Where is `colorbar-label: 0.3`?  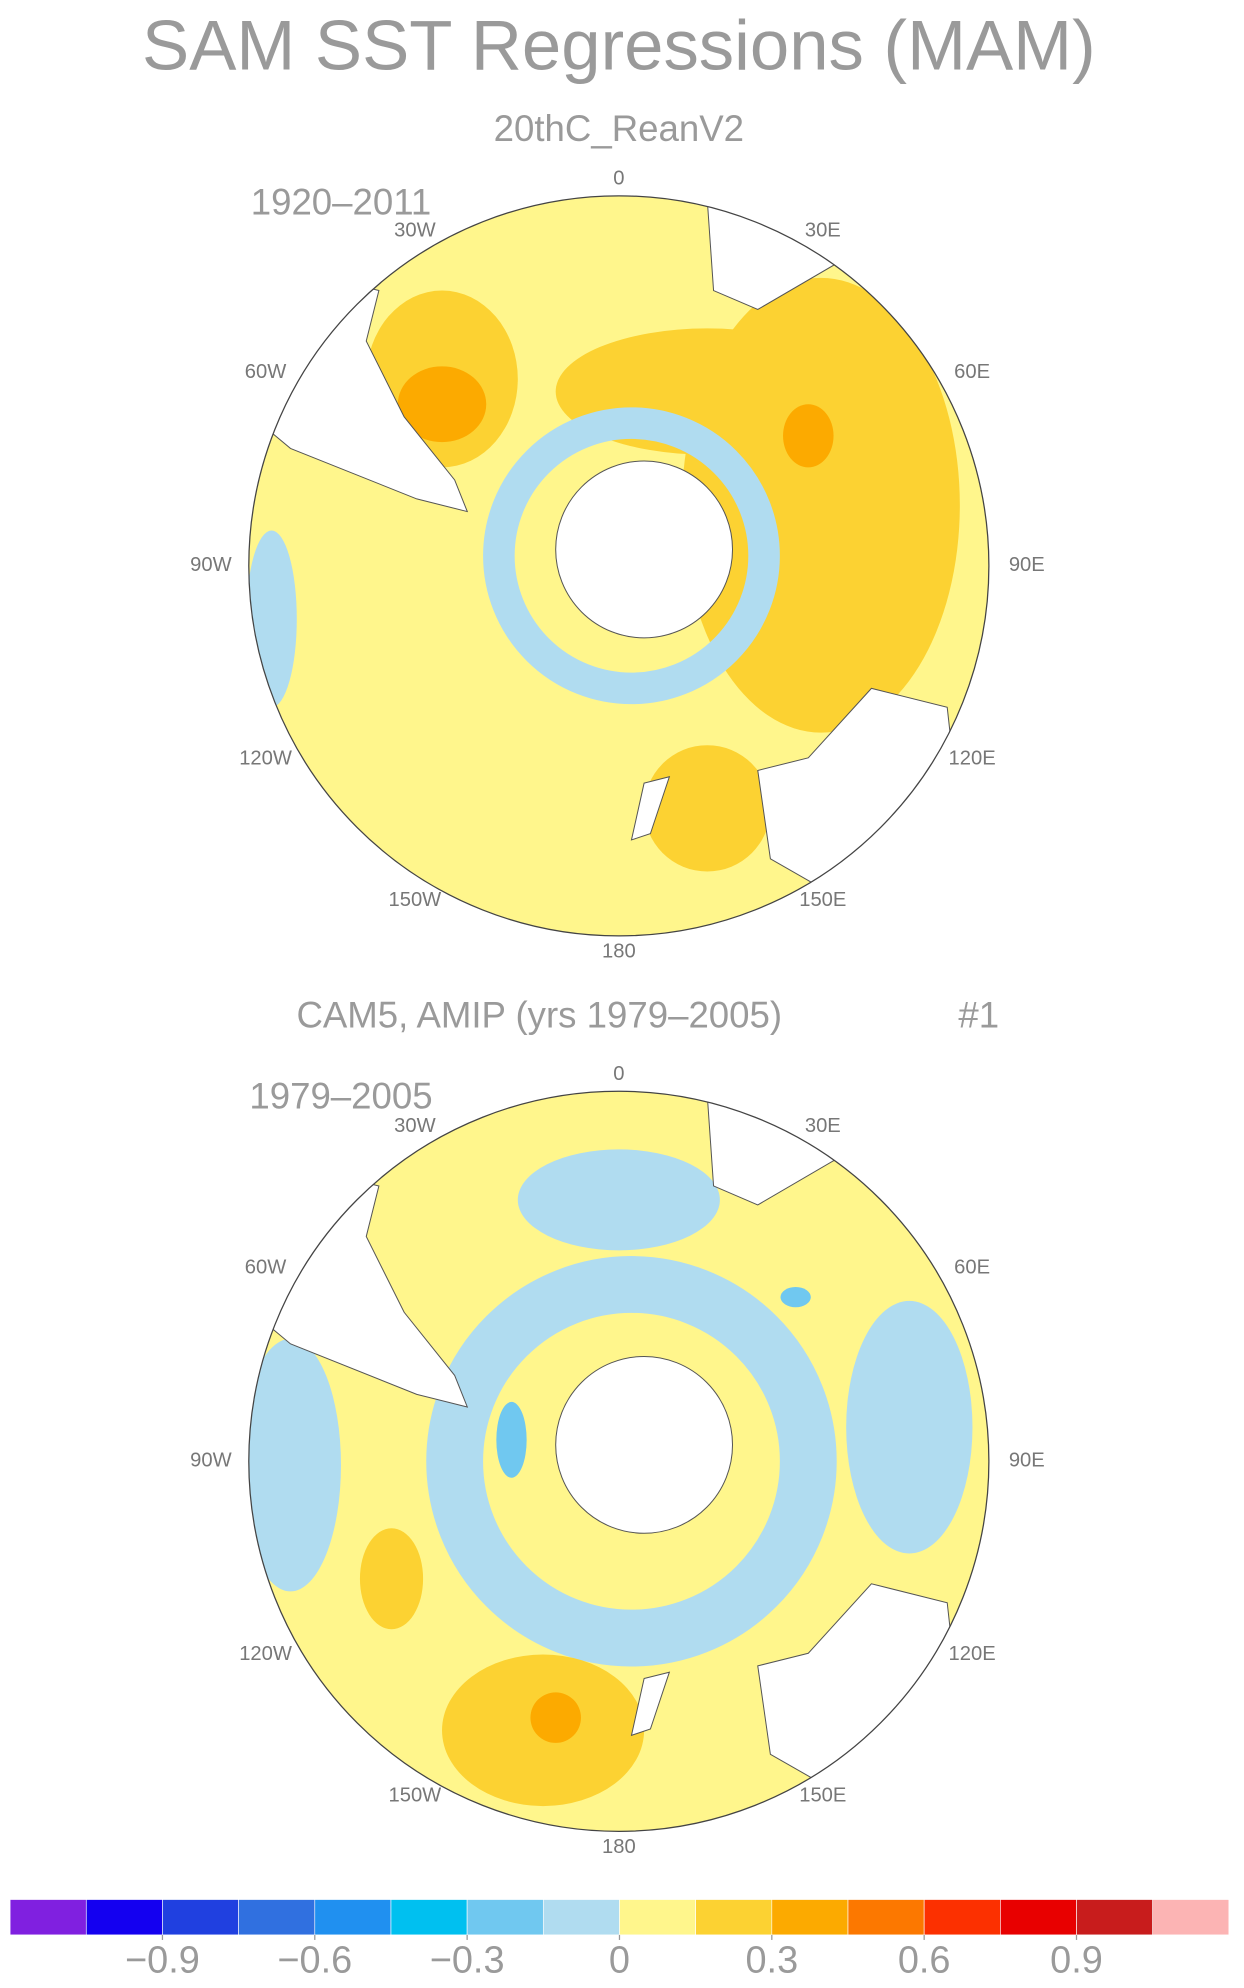 colorbar-label: 0.3 is located at coordinates (771, 1961).